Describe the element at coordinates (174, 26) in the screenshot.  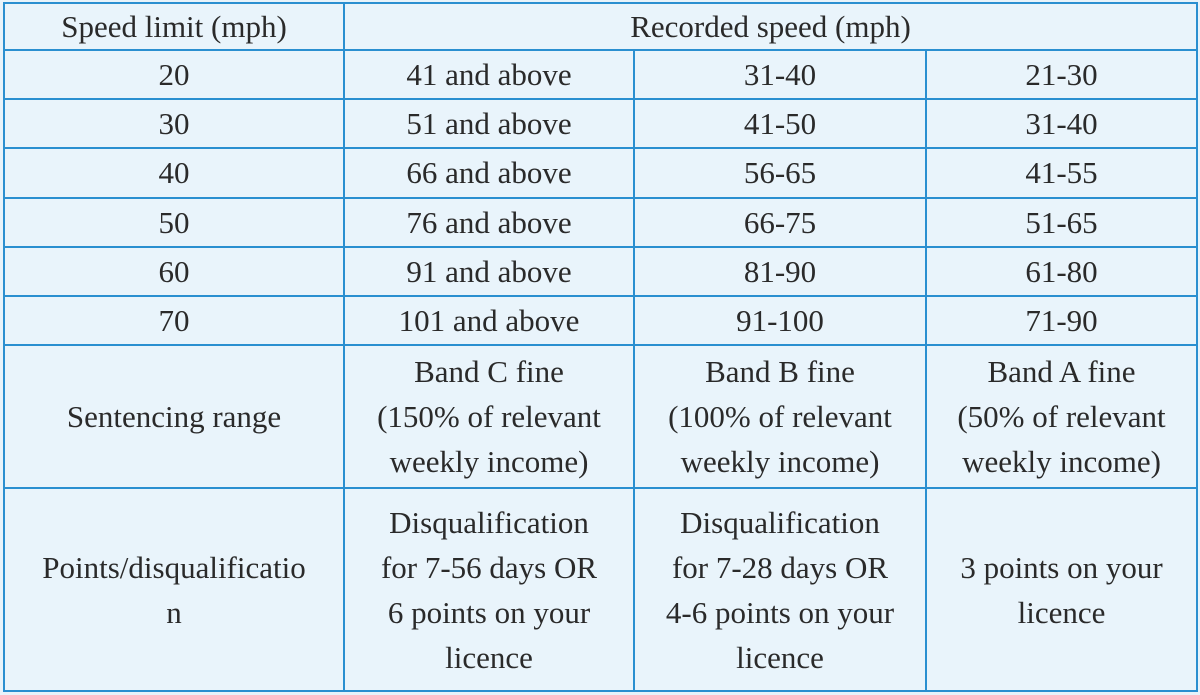
I see `header-speed-limit: Speed limit (mph)` at that location.